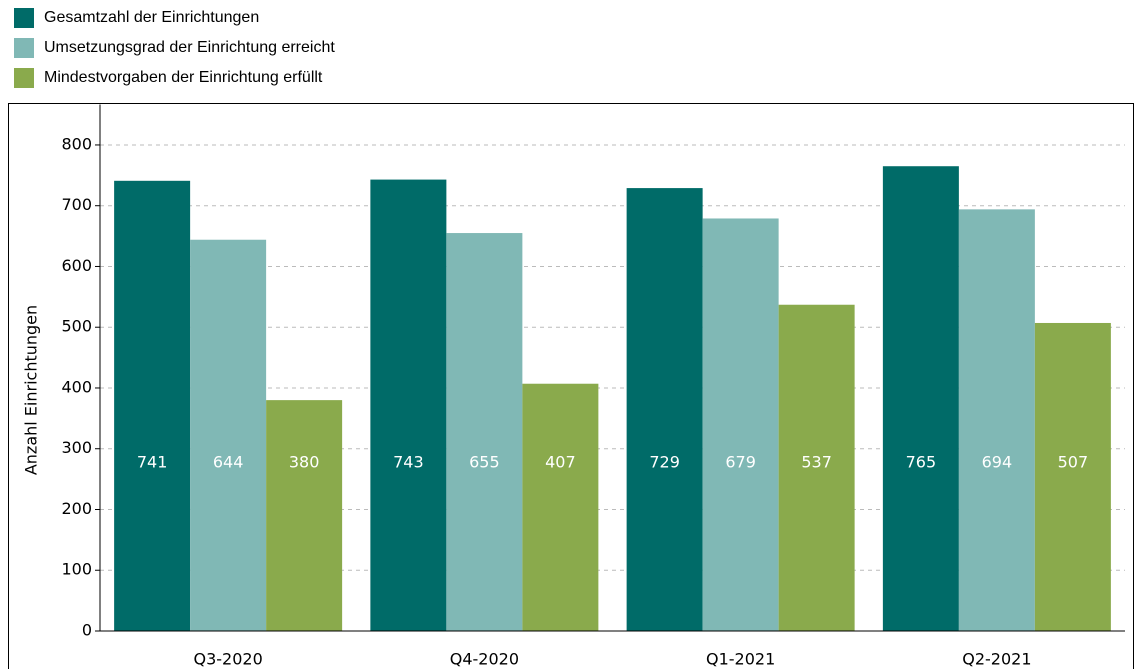 The height and width of the screenshot is (669, 1136). What do you see at coordinates (228, 462) in the screenshot?
I see `value-label: 644` at bounding box center [228, 462].